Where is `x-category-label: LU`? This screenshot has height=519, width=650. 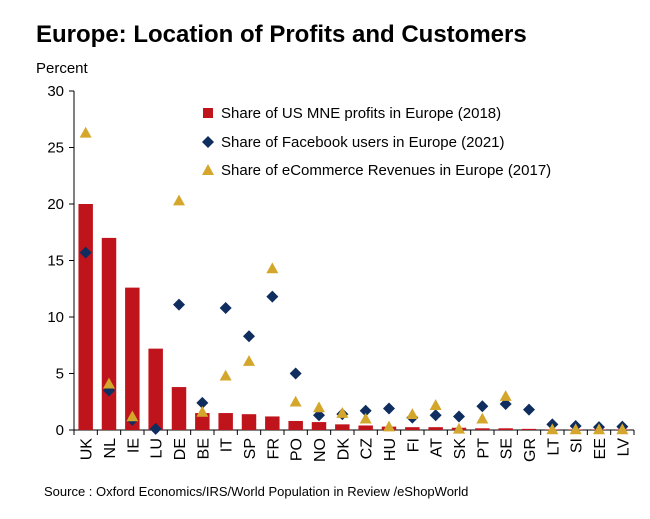 x-category-label: LU is located at coordinates (157, 448).